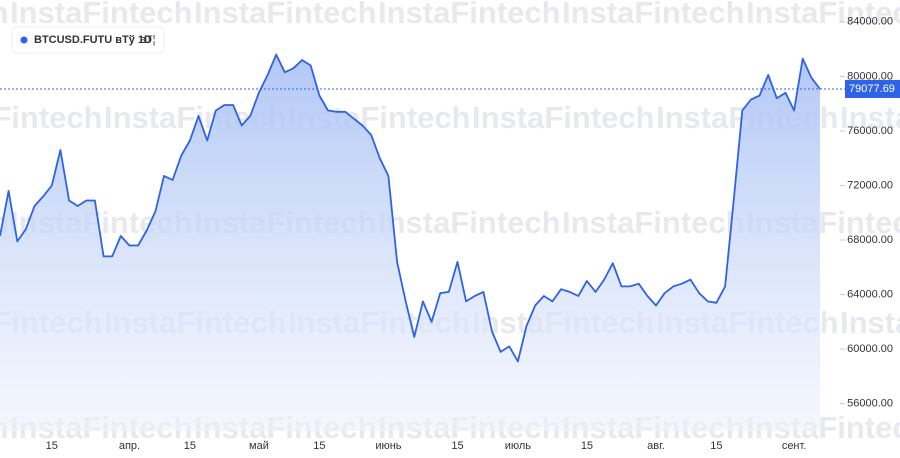  What do you see at coordinates (870, 349) in the screenshot?
I see `y-tick-label: 60000.00` at bounding box center [870, 349].